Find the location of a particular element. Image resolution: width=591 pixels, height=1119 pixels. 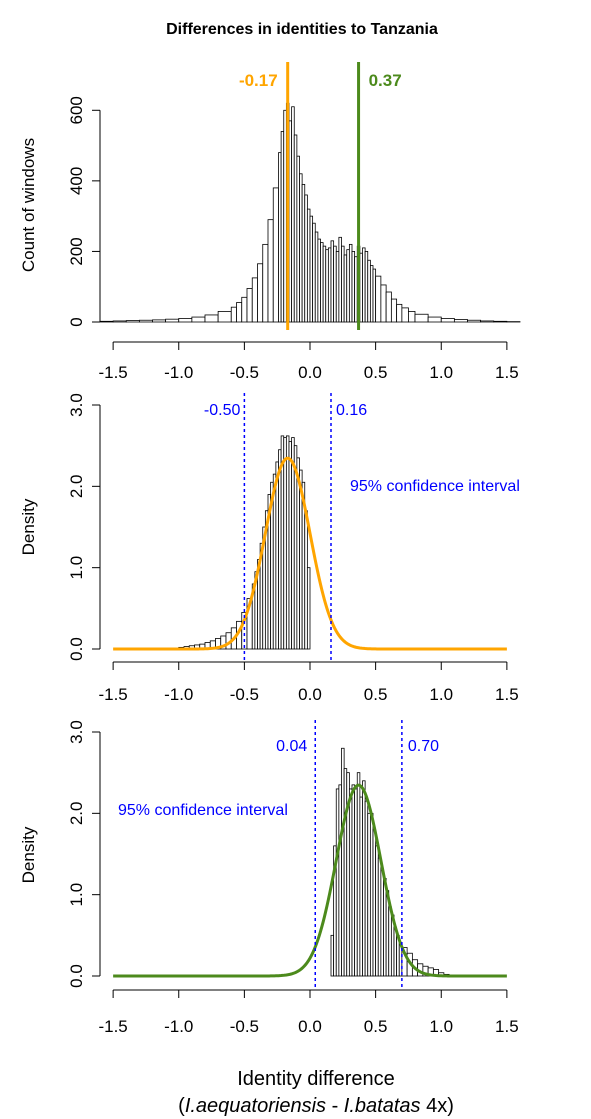

bottom-x-tick-label: -0.5 is located at coordinates (244, 1026).